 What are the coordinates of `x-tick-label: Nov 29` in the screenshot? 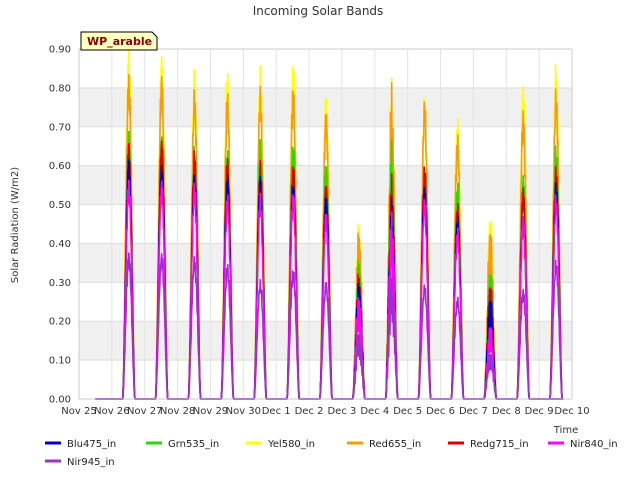 It's located at (210, 411).